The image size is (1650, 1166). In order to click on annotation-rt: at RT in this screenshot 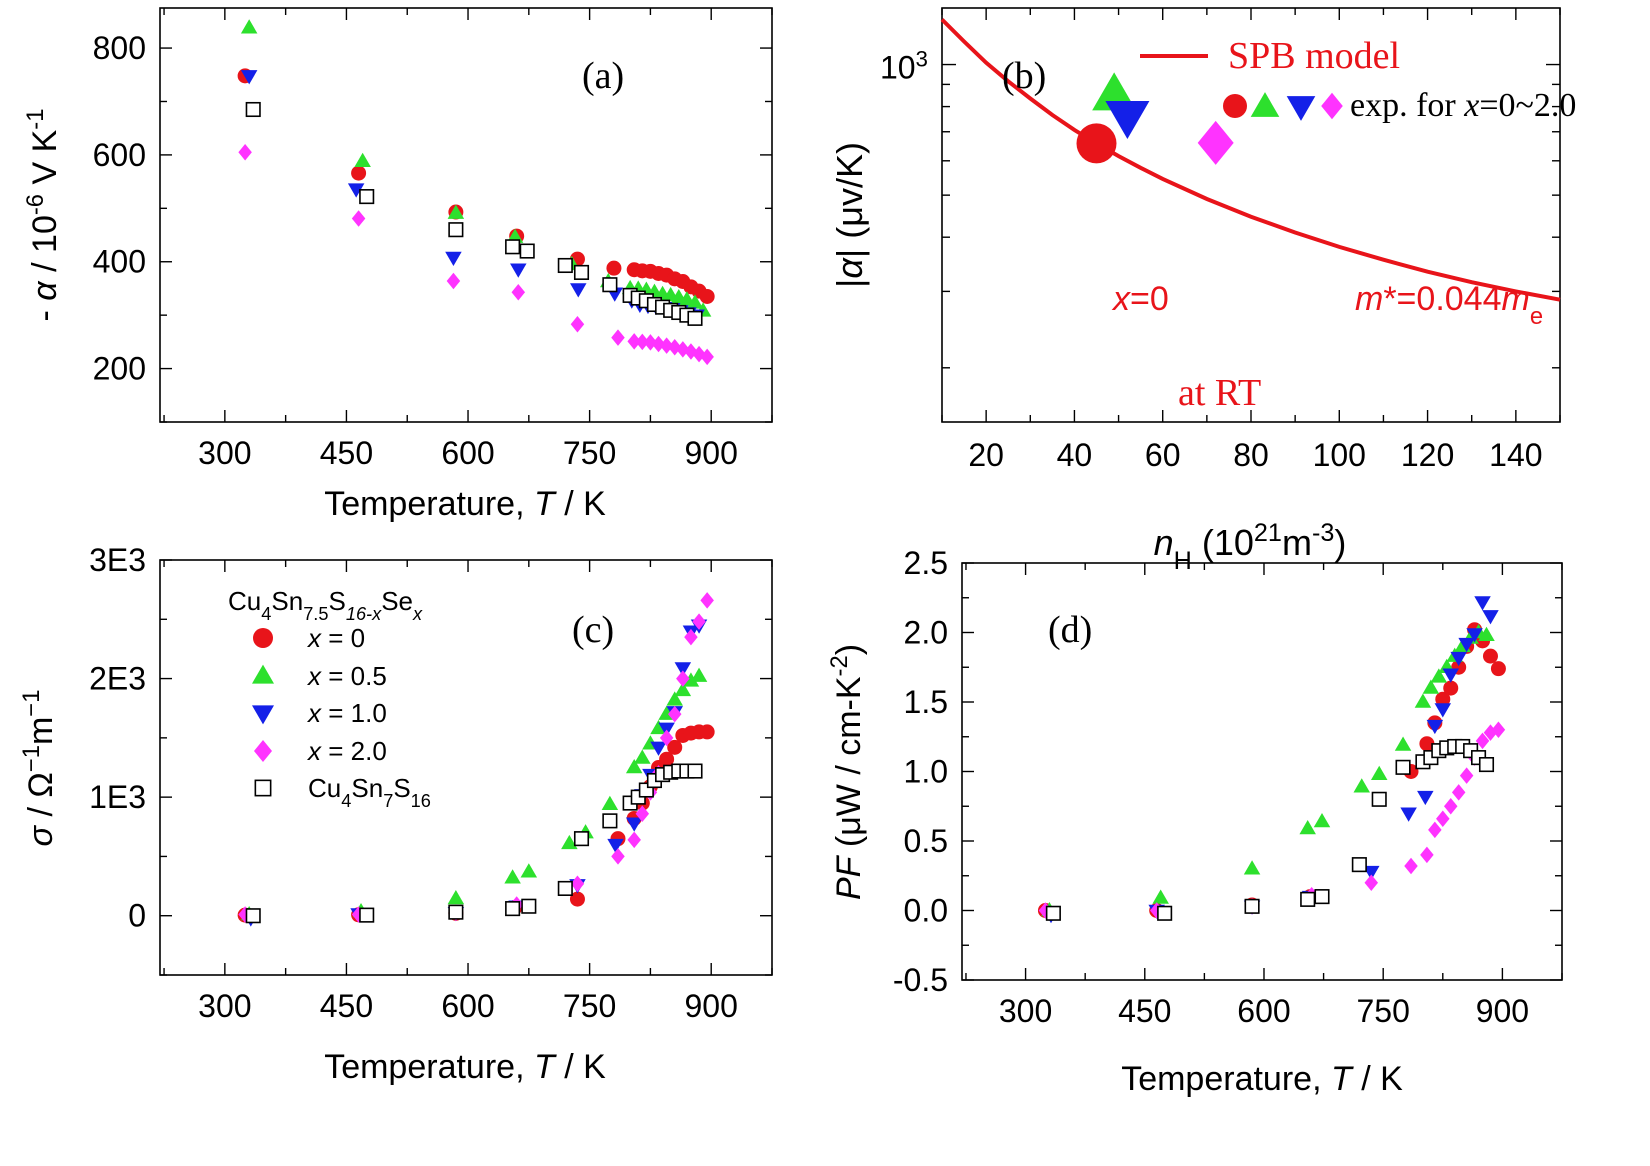, I will do `click(1219, 393)`.